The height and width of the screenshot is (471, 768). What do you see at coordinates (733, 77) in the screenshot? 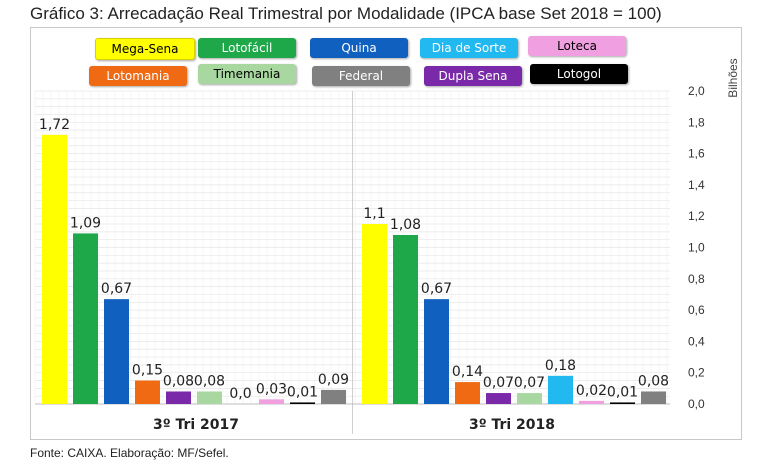
I see `y-axis-label: Bilhões` at bounding box center [733, 77].